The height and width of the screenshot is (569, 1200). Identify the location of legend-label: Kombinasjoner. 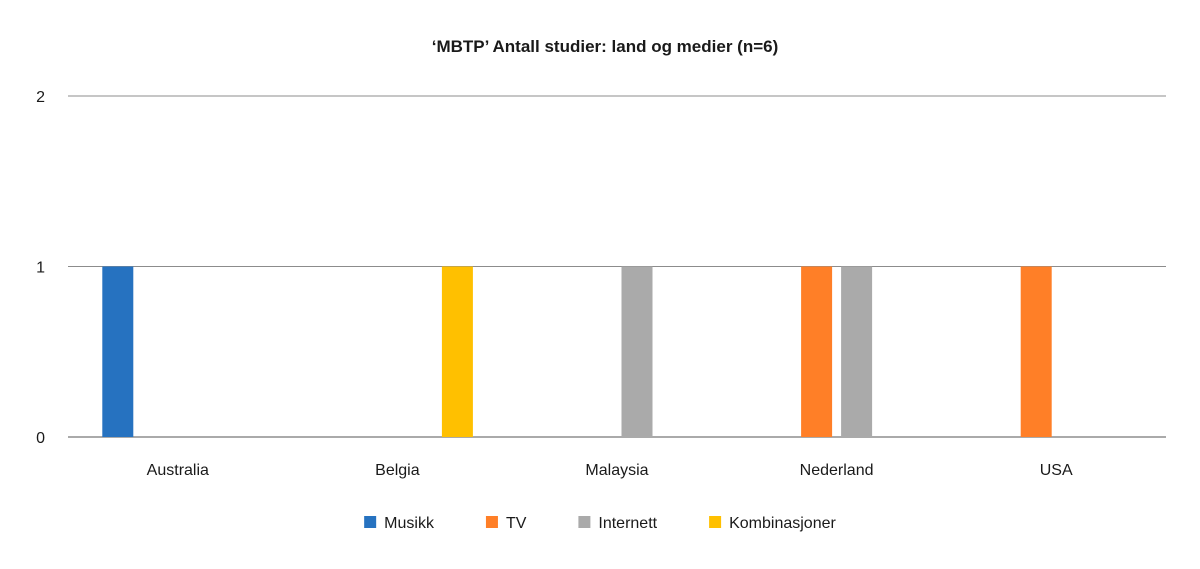
(782, 523).